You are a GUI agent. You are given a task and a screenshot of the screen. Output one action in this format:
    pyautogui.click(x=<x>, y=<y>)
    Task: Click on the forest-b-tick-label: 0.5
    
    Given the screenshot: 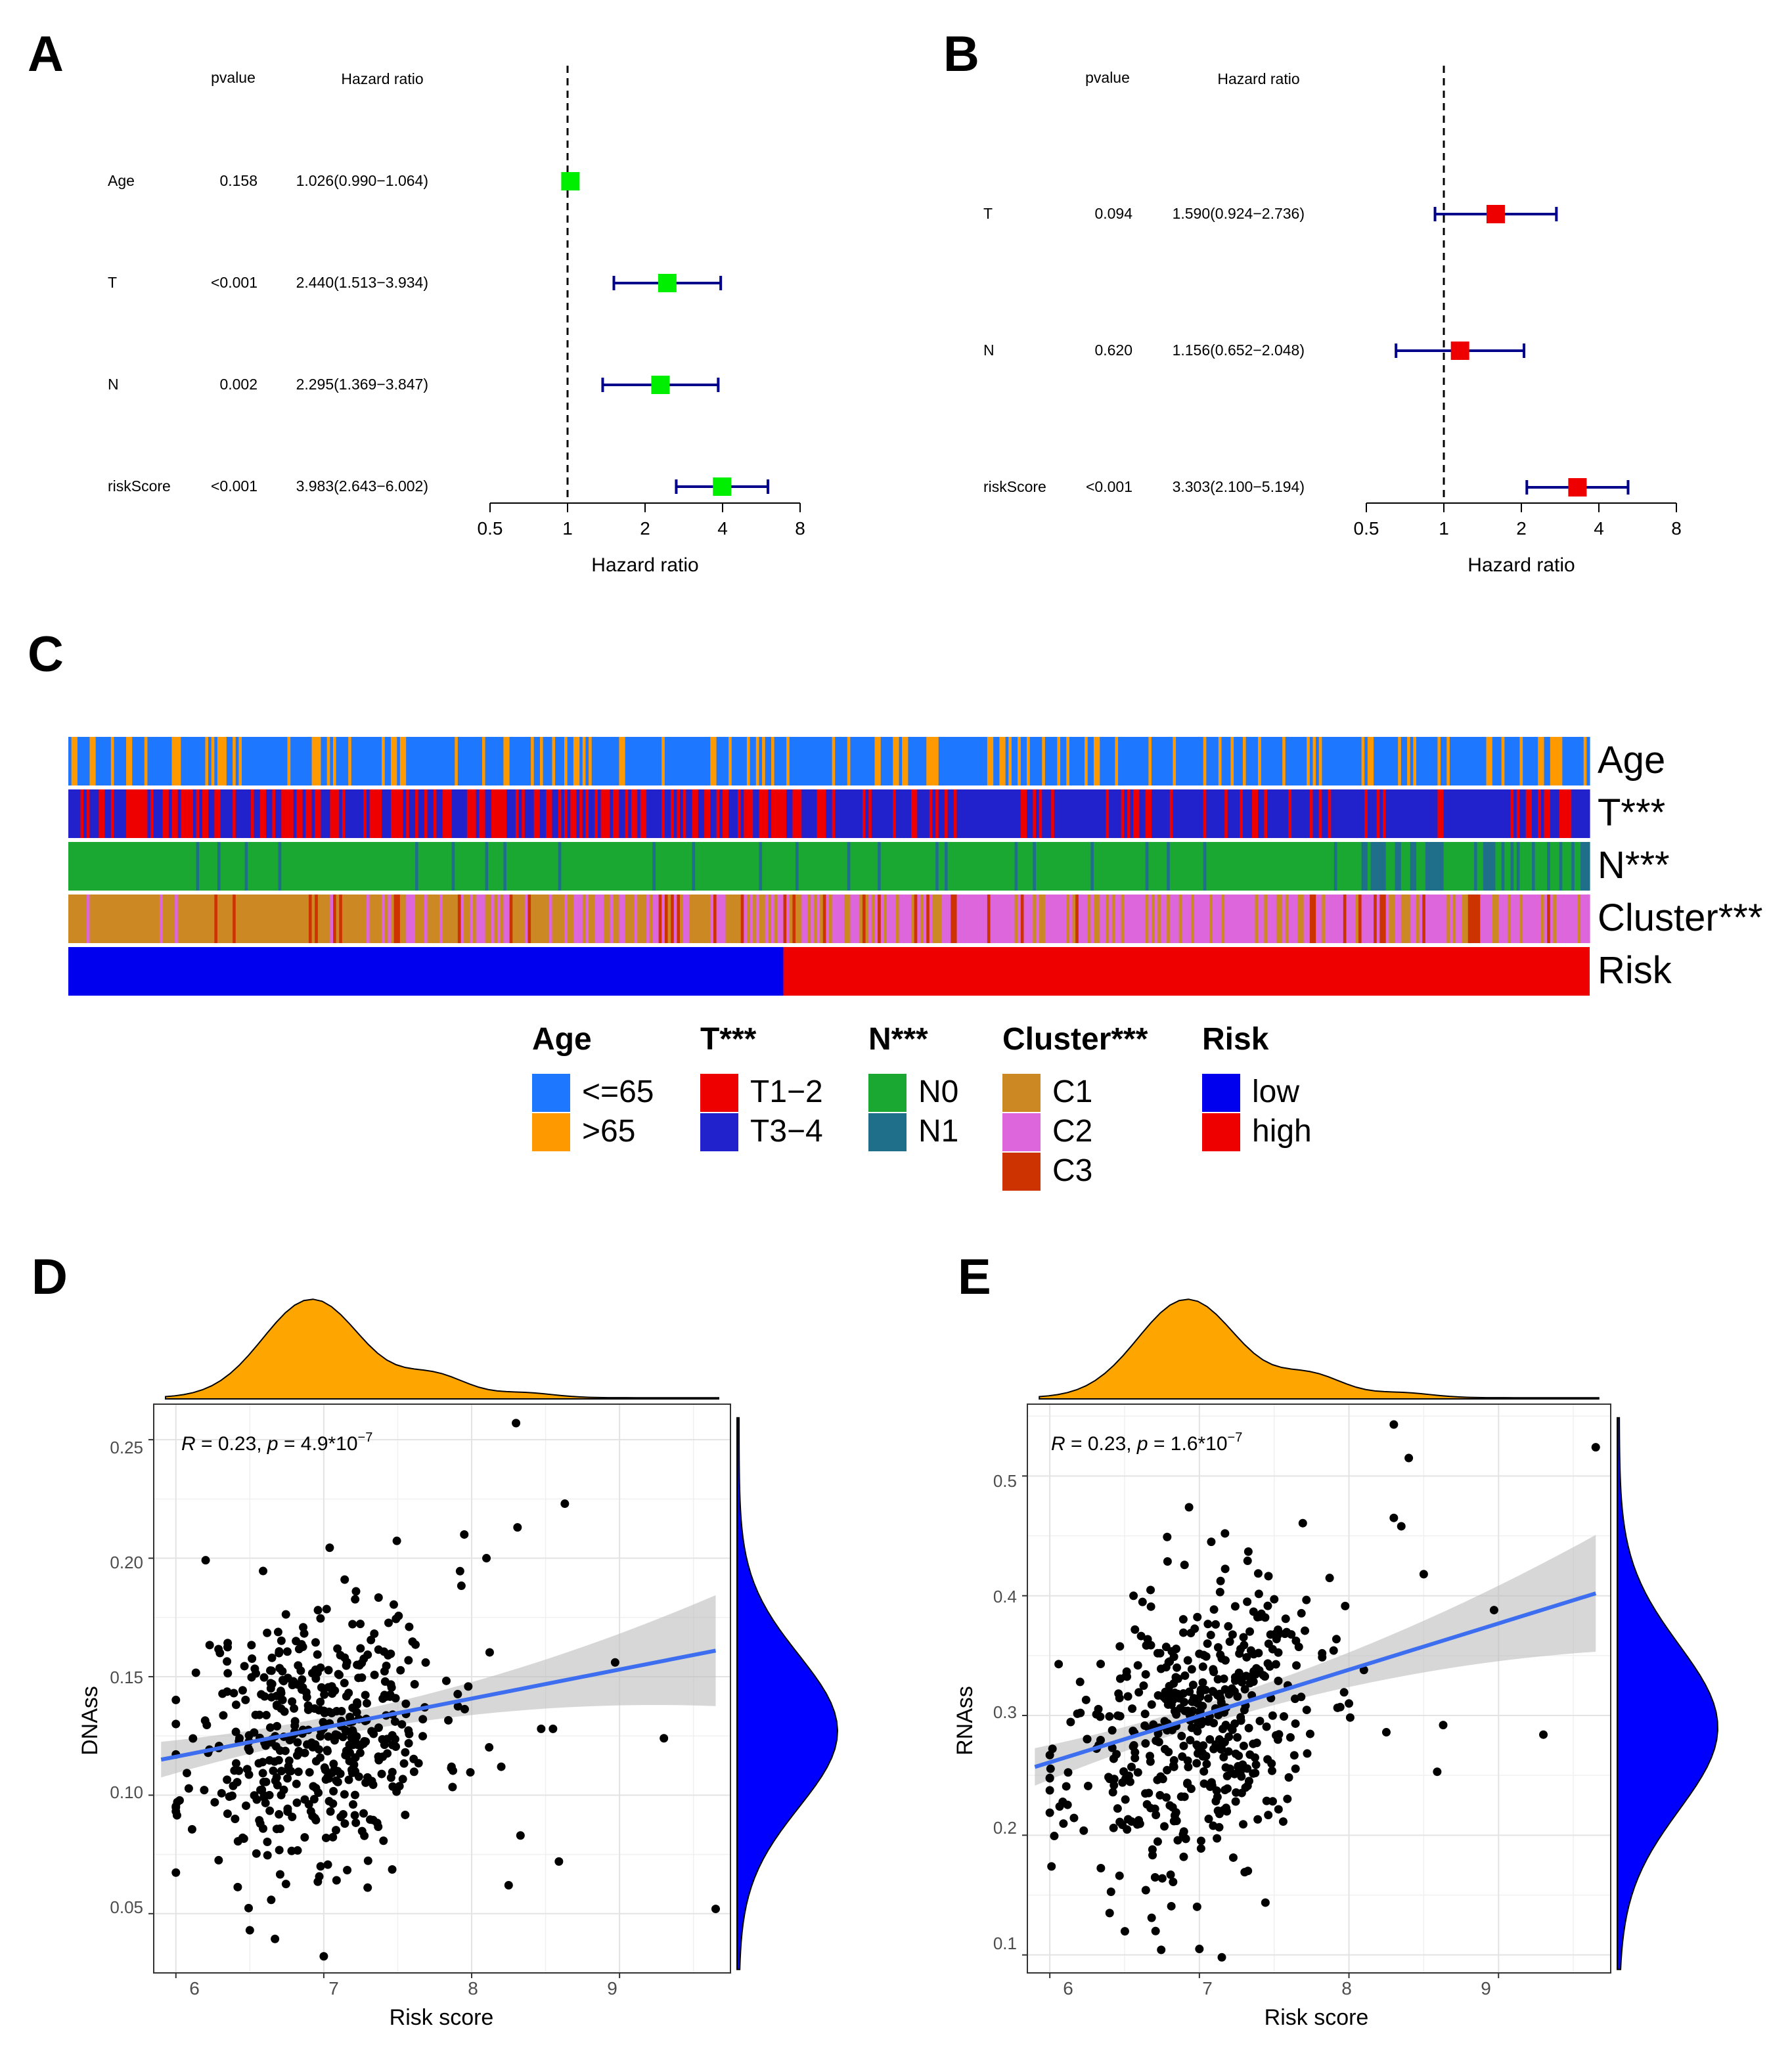 What is the action you would take?
    pyautogui.click(x=1366, y=528)
    